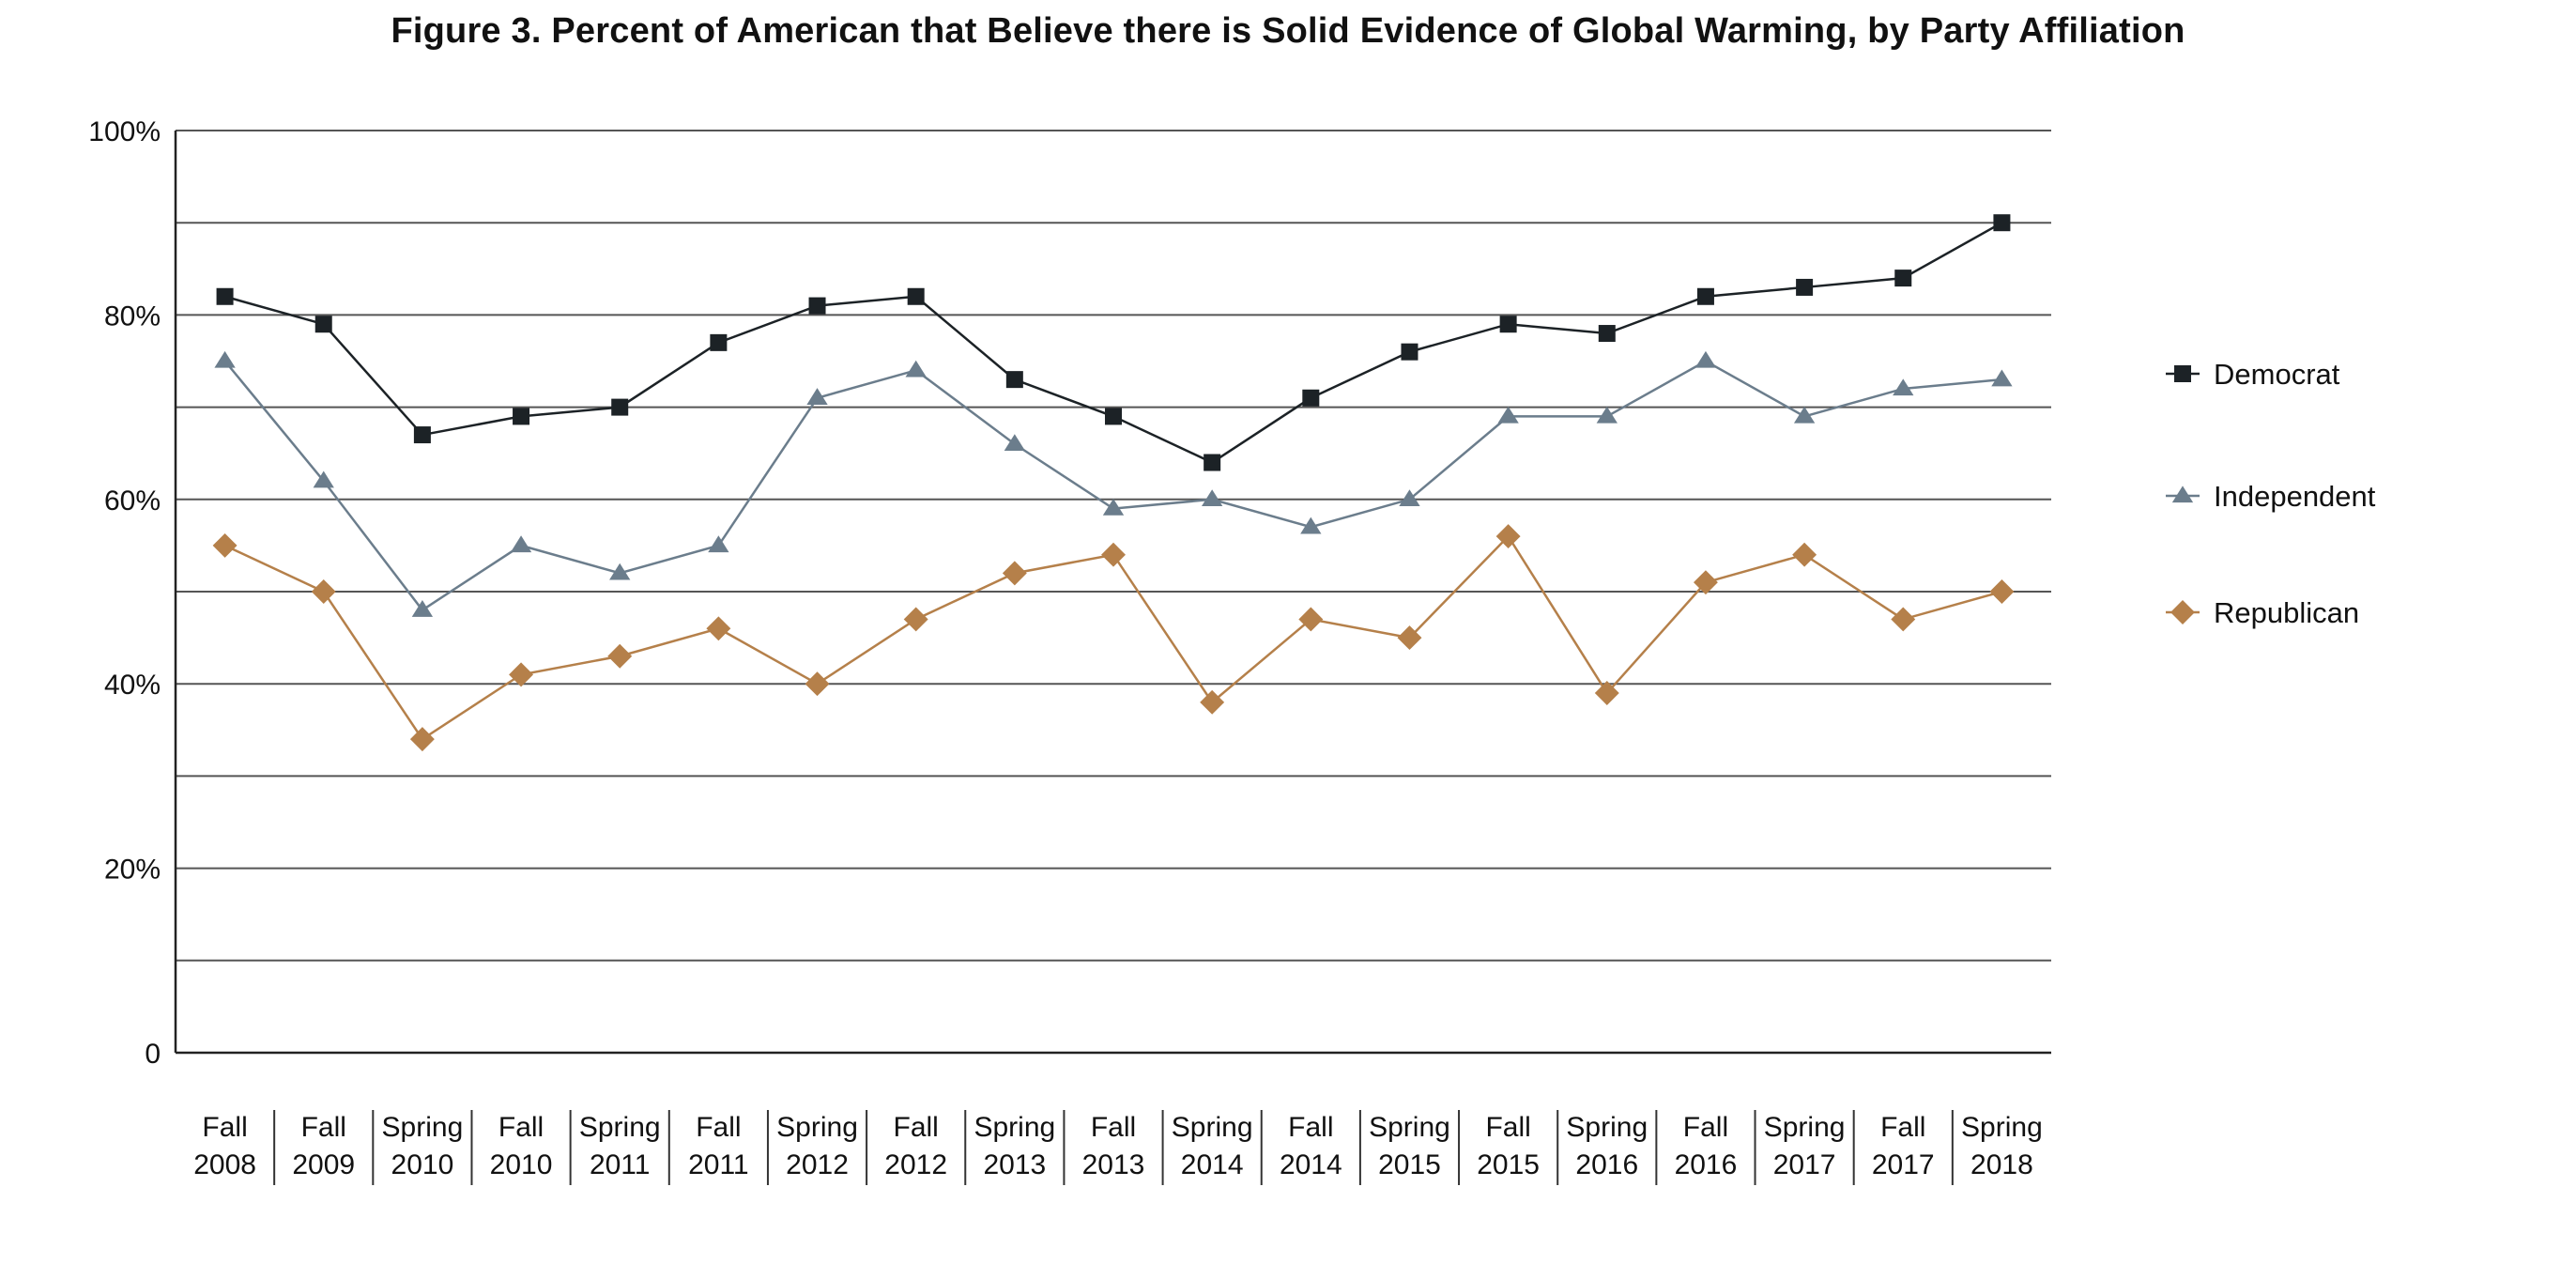  What do you see at coordinates (2287, 612) in the screenshot?
I see `legend-label-republican: Republican` at bounding box center [2287, 612].